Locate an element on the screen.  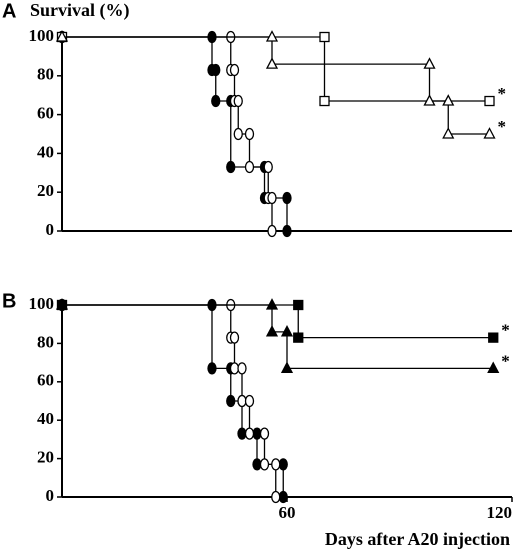
y-axis-title: Survival (%) is located at coordinates (80, 10).